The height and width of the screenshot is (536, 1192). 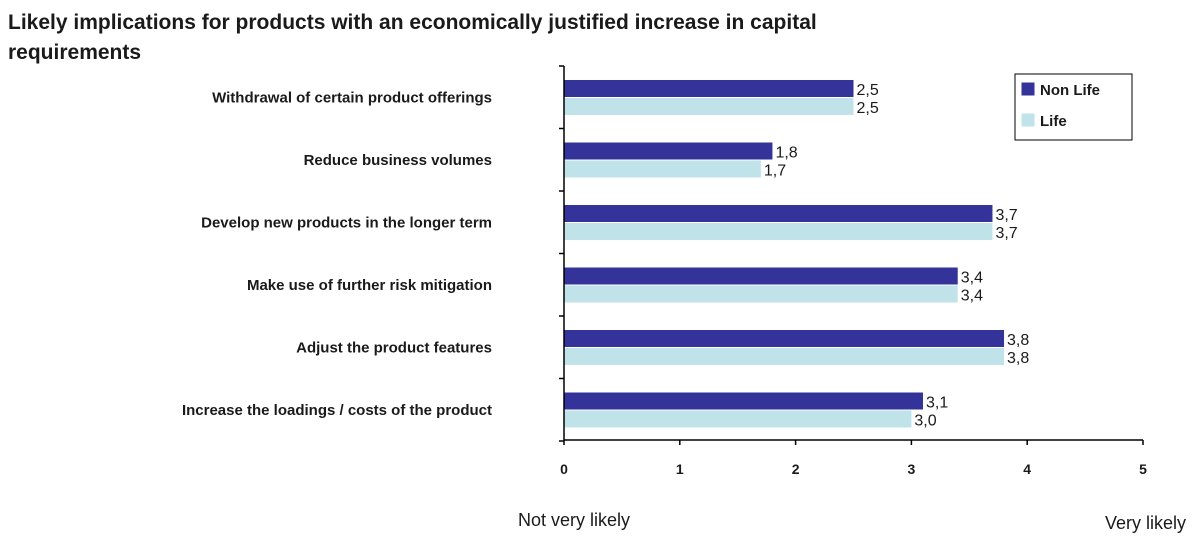 What do you see at coordinates (796, 469) in the screenshot?
I see `x-tick-label: 2` at bounding box center [796, 469].